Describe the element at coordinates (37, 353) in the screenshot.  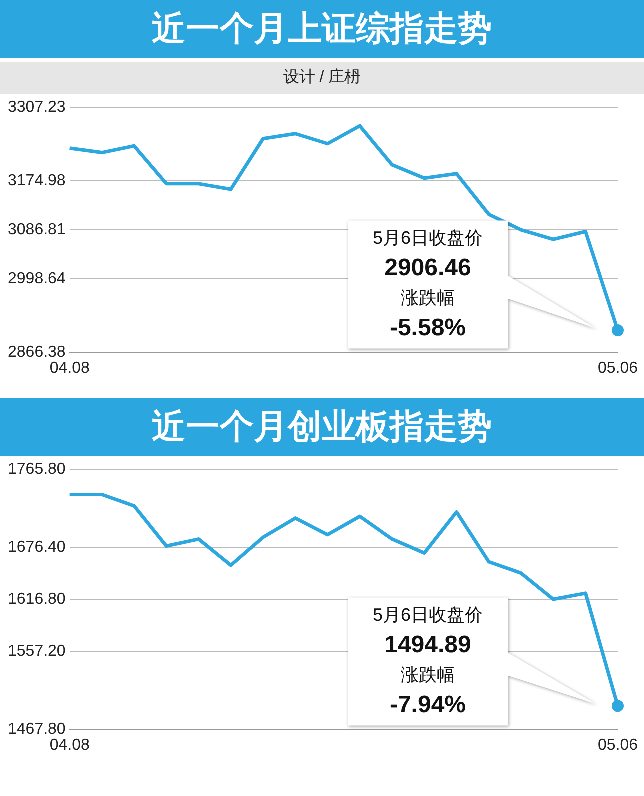
I see `y-tick-label: 2866.38` at that location.